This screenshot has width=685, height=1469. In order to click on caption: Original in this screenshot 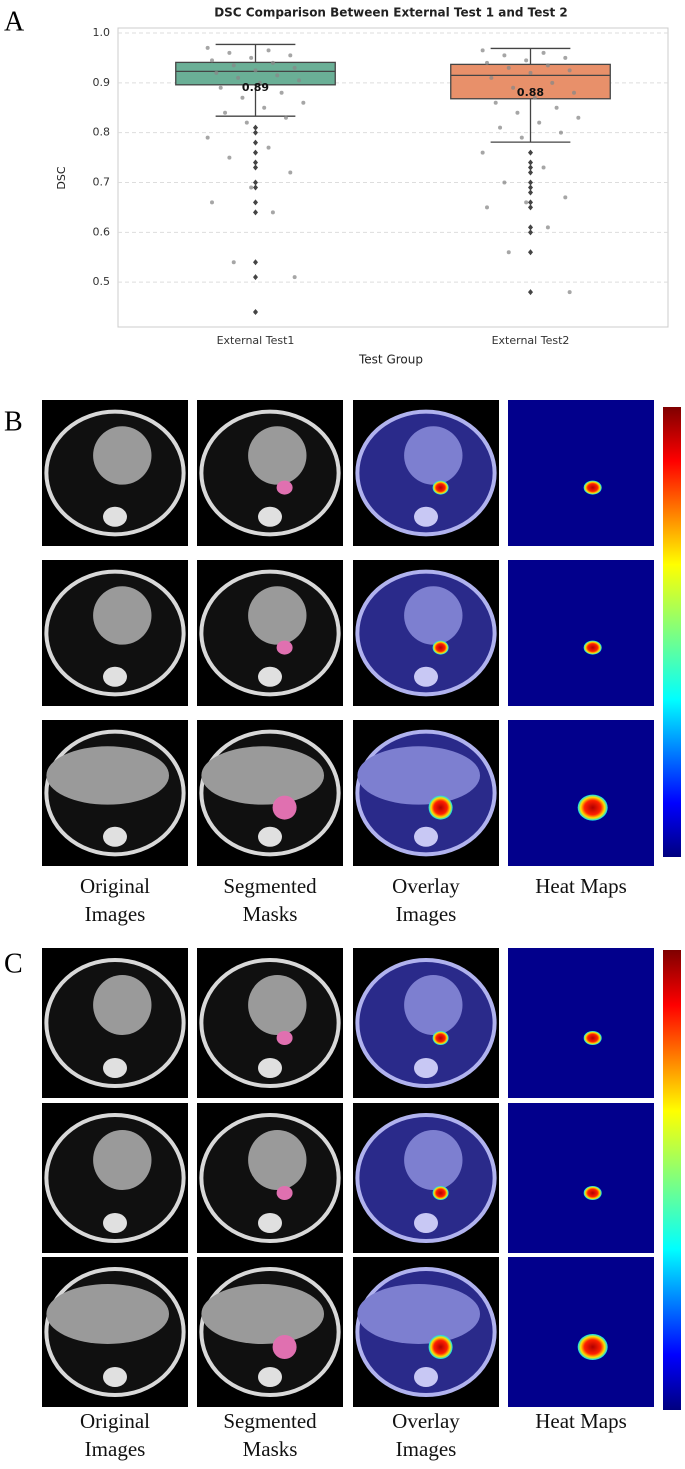, I will do `click(115, 1421)`.